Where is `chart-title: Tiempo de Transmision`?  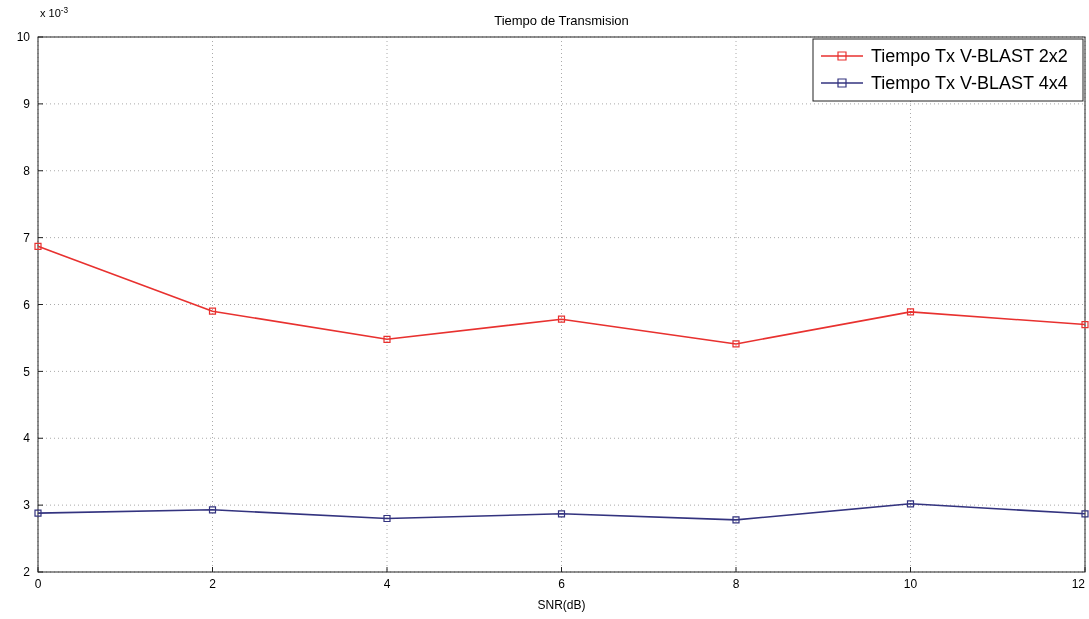 chart-title: Tiempo de Transmision is located at coordinates (561, 20).